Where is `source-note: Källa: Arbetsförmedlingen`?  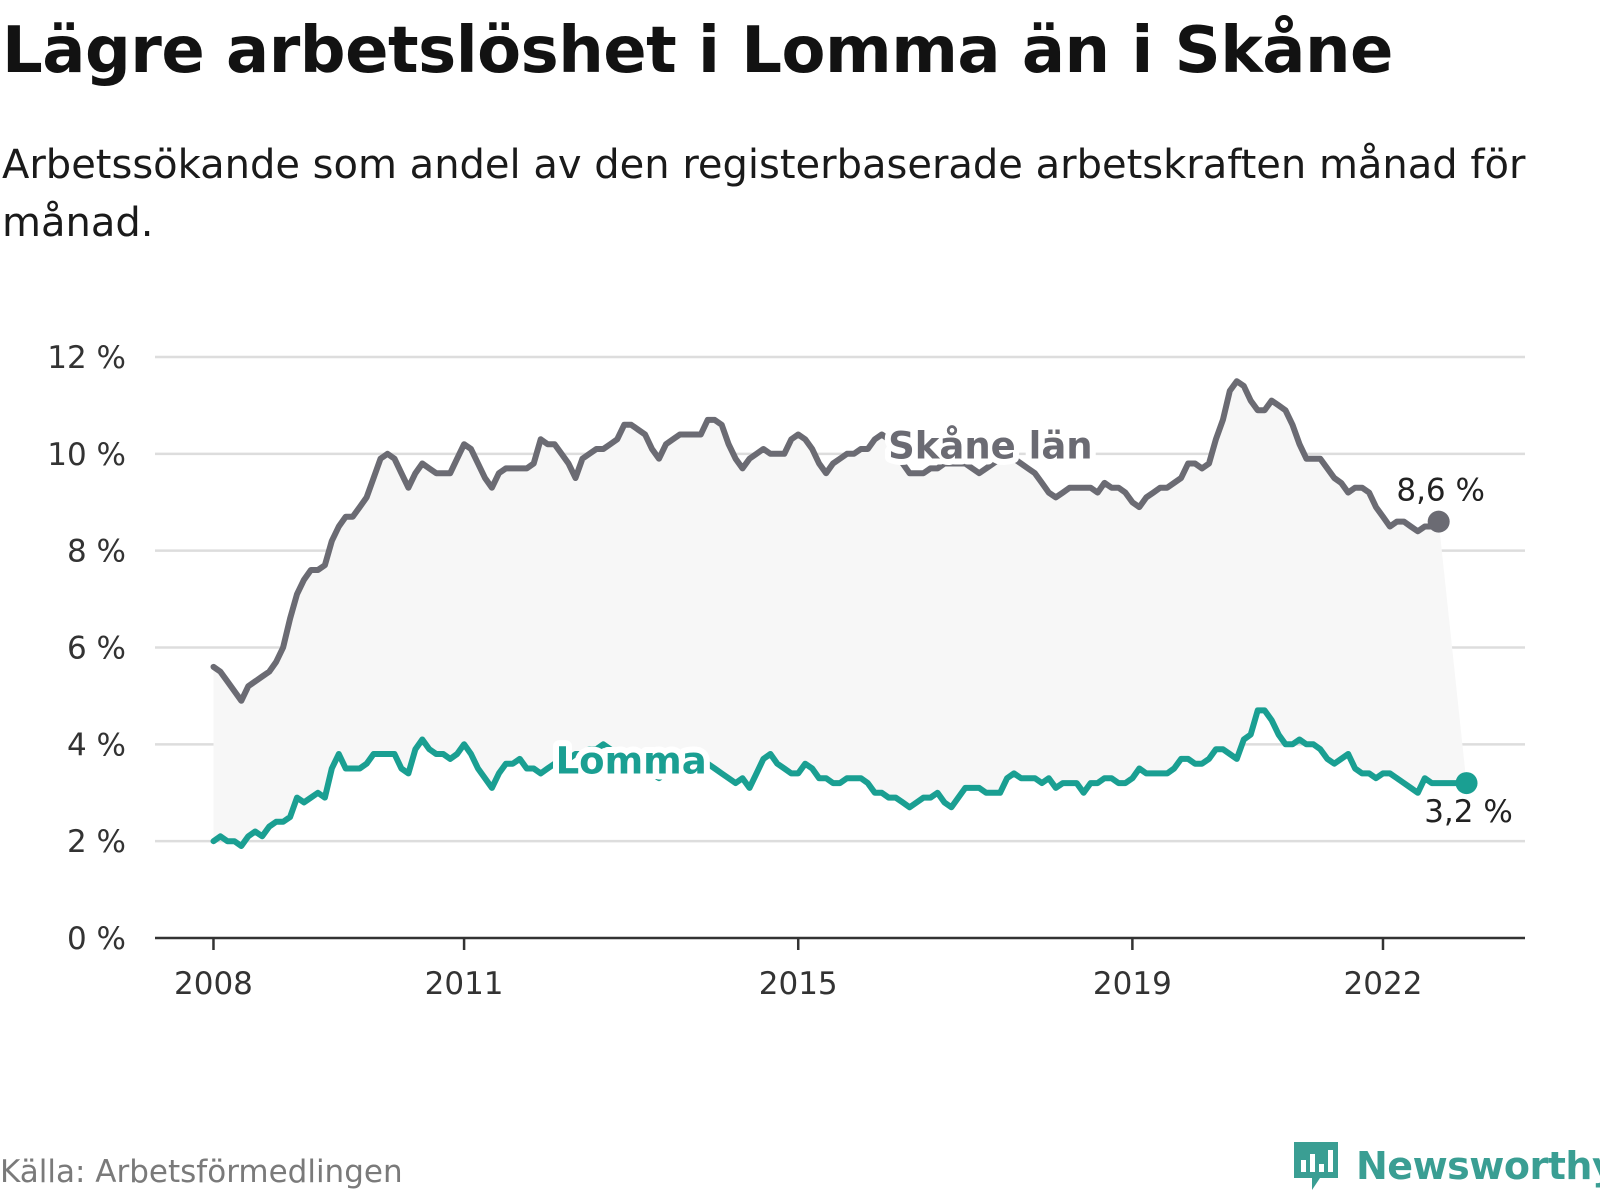 source-note: Källa: Arbetsförmedlingen is located at coordinates (201, 1172).